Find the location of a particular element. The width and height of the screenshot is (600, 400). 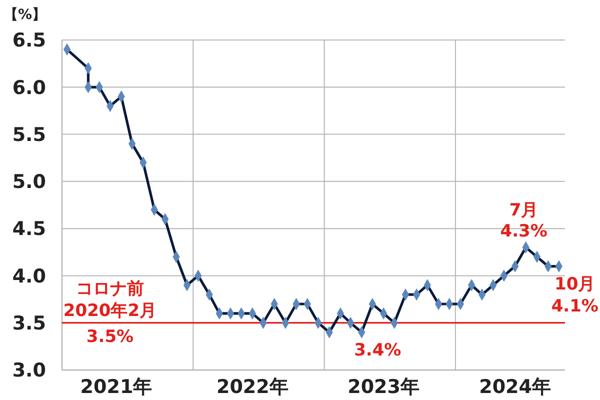

y-axis-title: 【%】 is located at coordinates (25, 15).